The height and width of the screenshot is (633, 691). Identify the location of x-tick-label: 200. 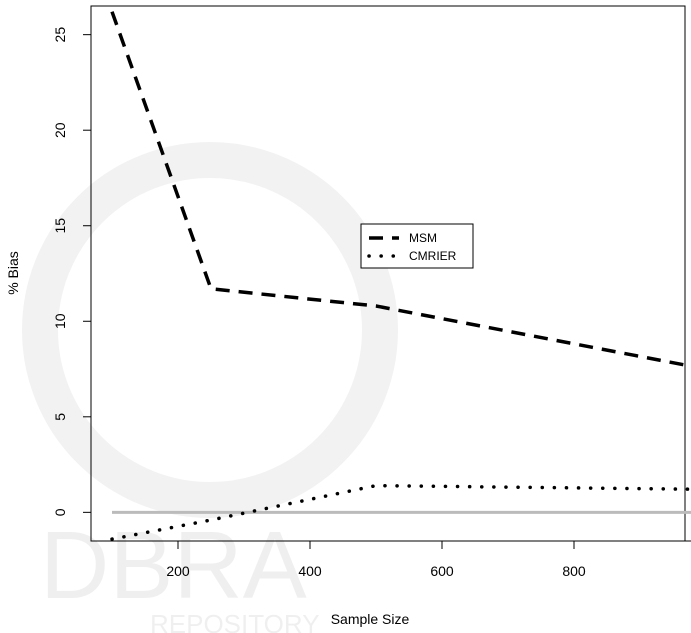
(178, 571).